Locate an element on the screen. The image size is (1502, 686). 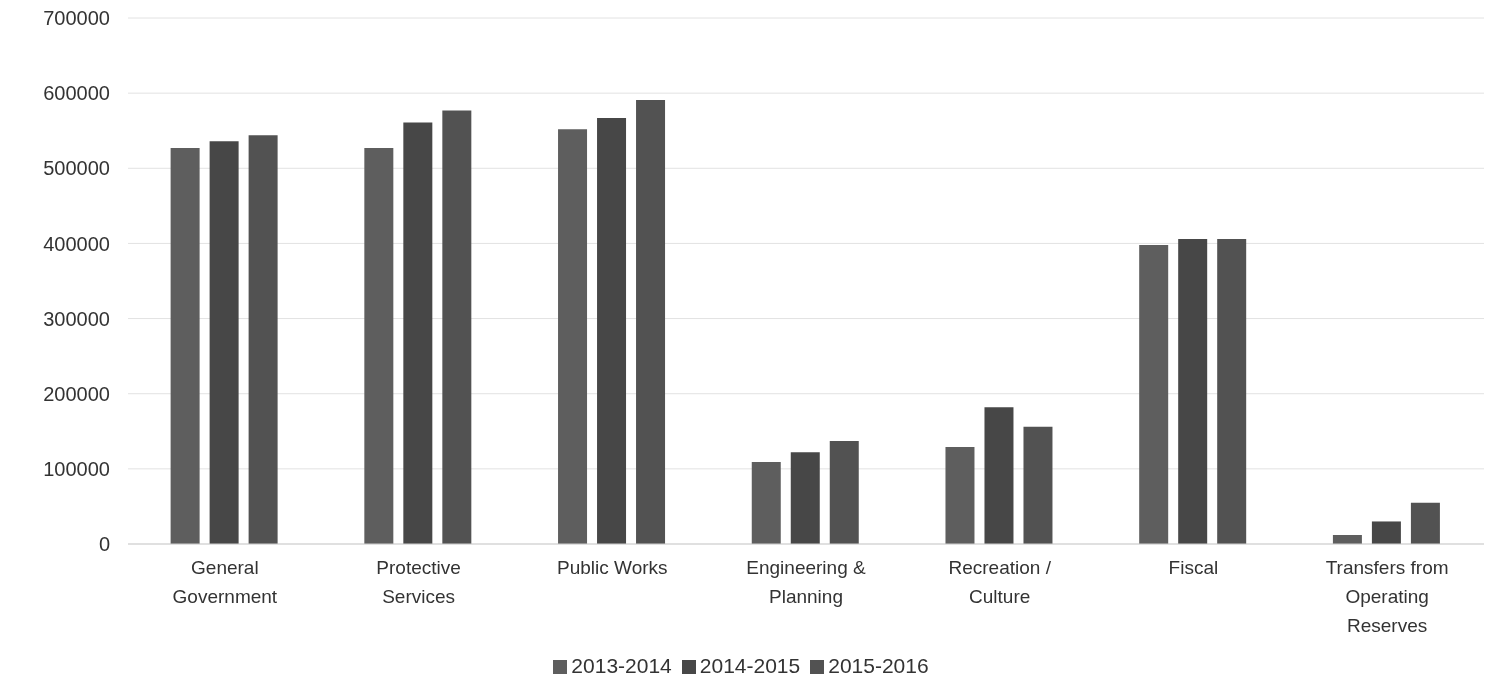
x-tick-label: Engineering & Planning is located at coordinates (806, 582).